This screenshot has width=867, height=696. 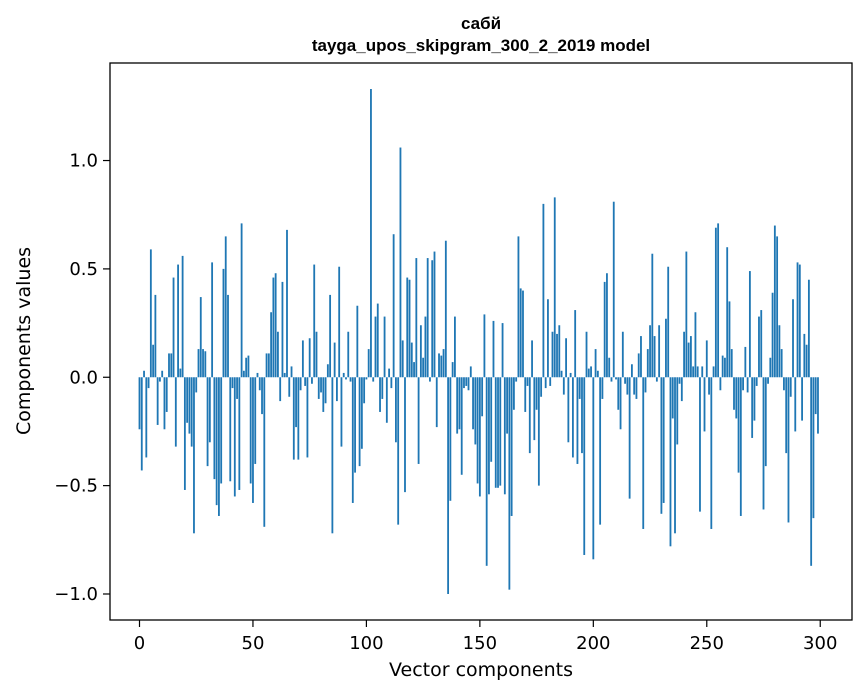 What do you see at coordinates (593, 643) in the screenshot?
I see `x-tick-label: 200` at bounding box center [593, 643].